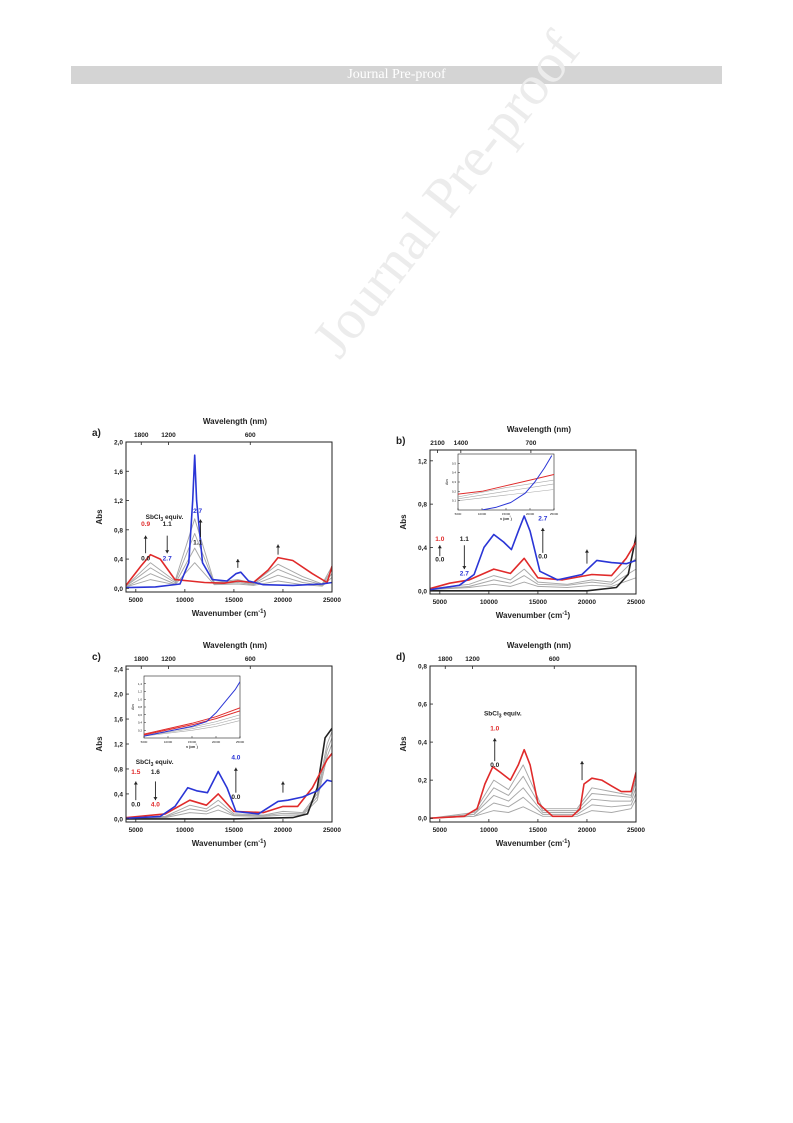  I want to click on inset-y-tick-label: 1,4, so click(140, 684).